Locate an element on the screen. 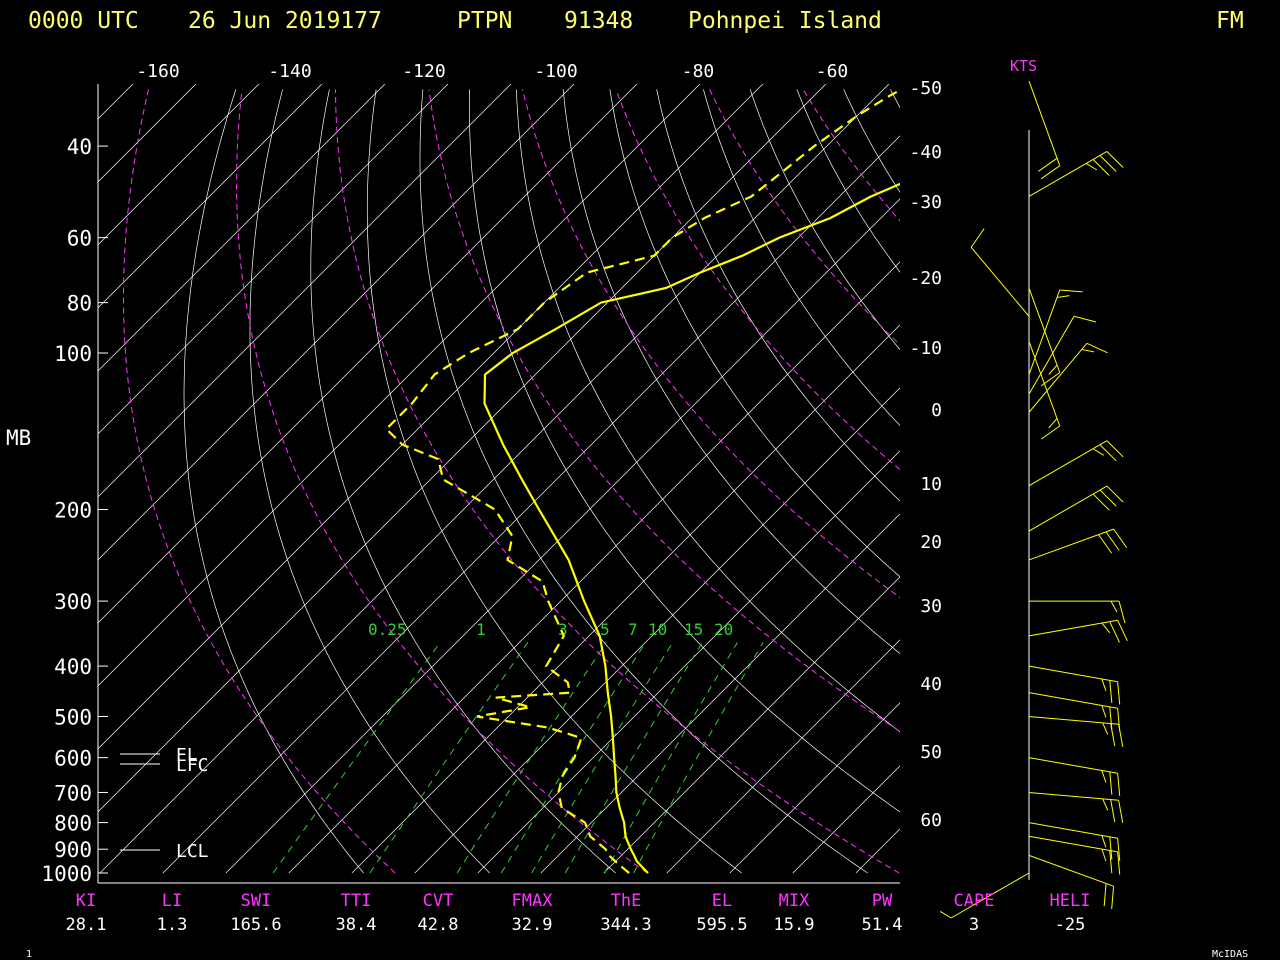  mixing-ratio-label: 3 is located at coordinates (563, 629).